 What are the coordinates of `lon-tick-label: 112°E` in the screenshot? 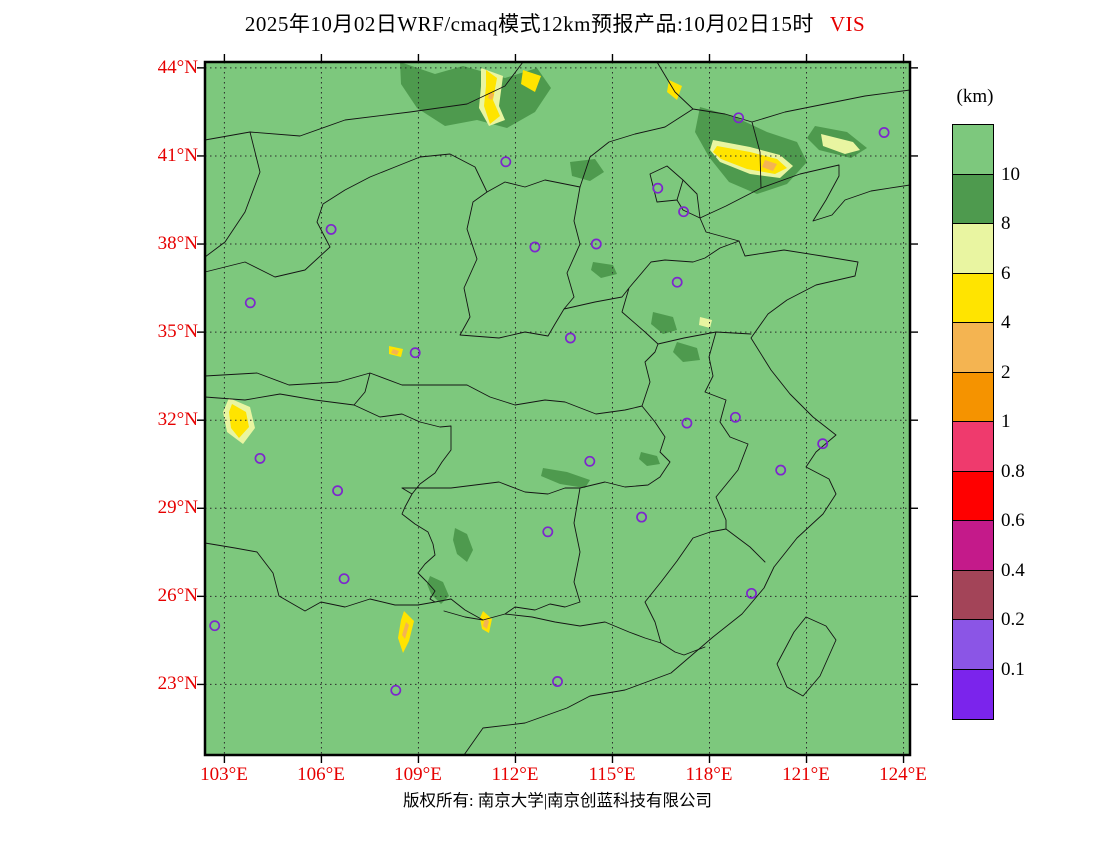 It's located at (515, 774).